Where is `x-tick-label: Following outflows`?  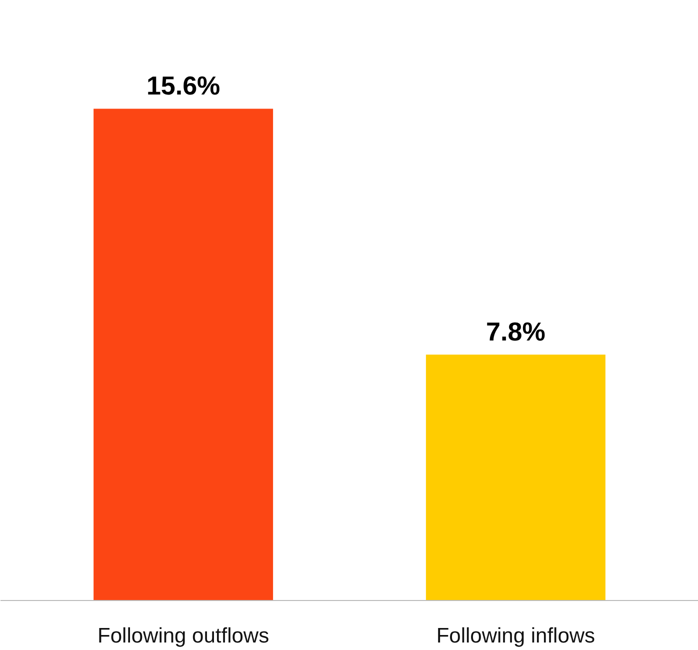
x-tick-label: Following outflows is located at coordinates (184, 636).